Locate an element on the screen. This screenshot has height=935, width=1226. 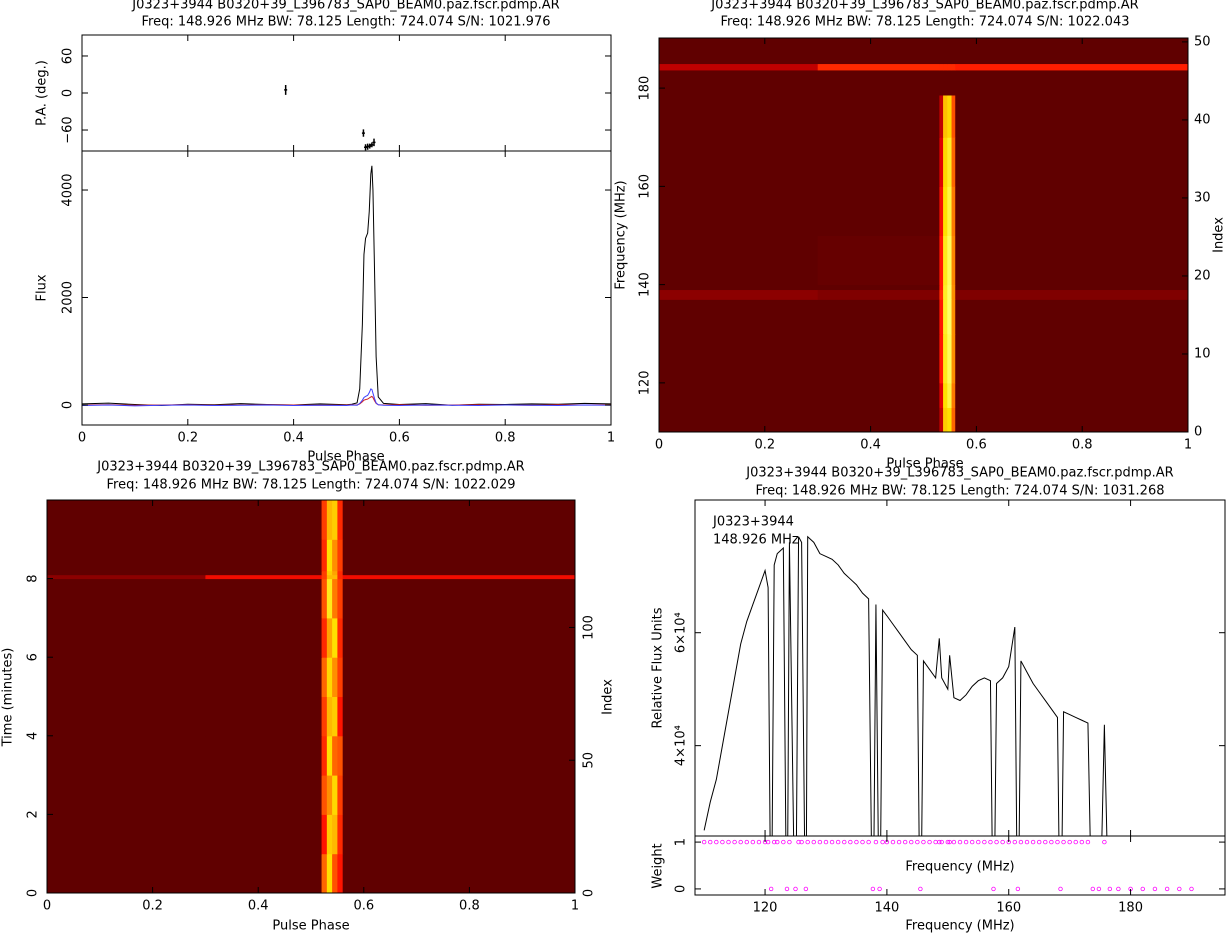
plot-area is located at coordinates (947, 865).